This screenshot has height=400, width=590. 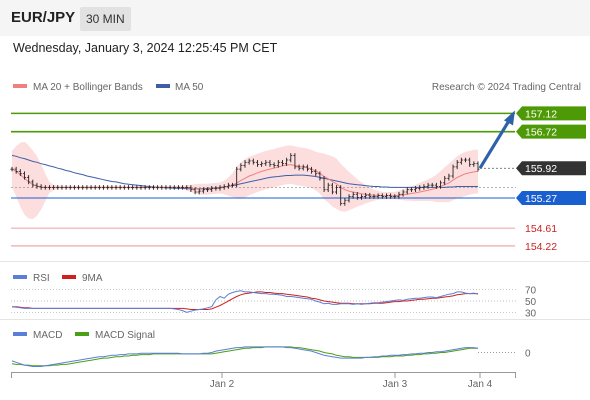 I want to click on ma50-line, so click(x=244, y=172).